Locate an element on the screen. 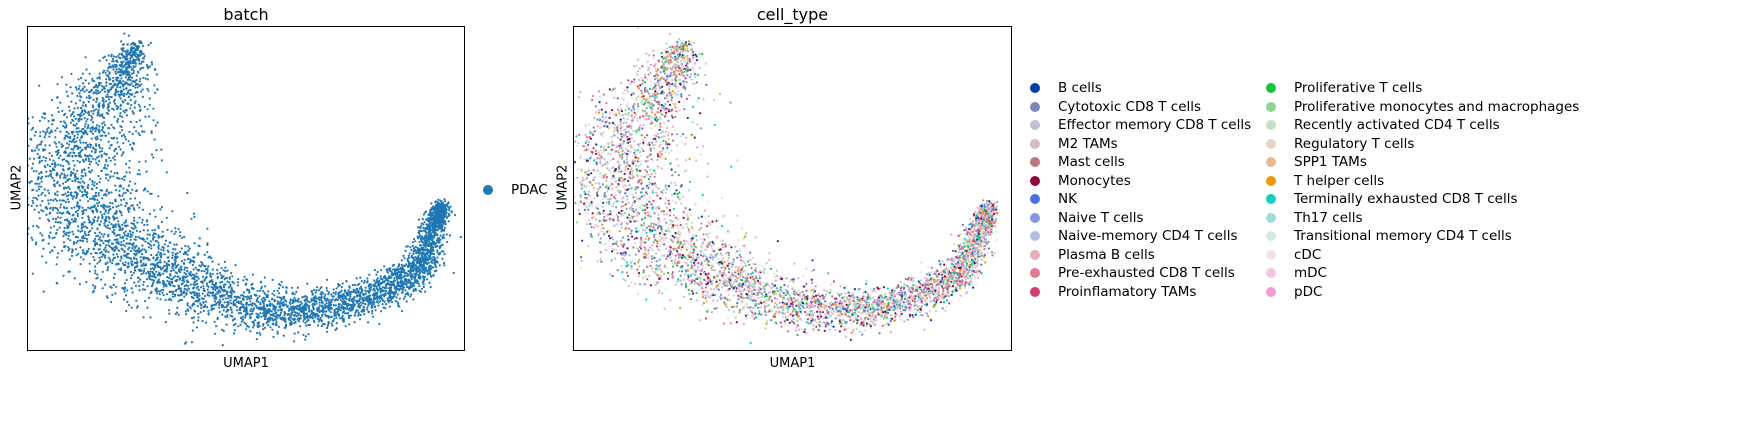 This screenshot has height=429, width=1764. legend-label: Naive T cells is located at coordinates (1101, 217).